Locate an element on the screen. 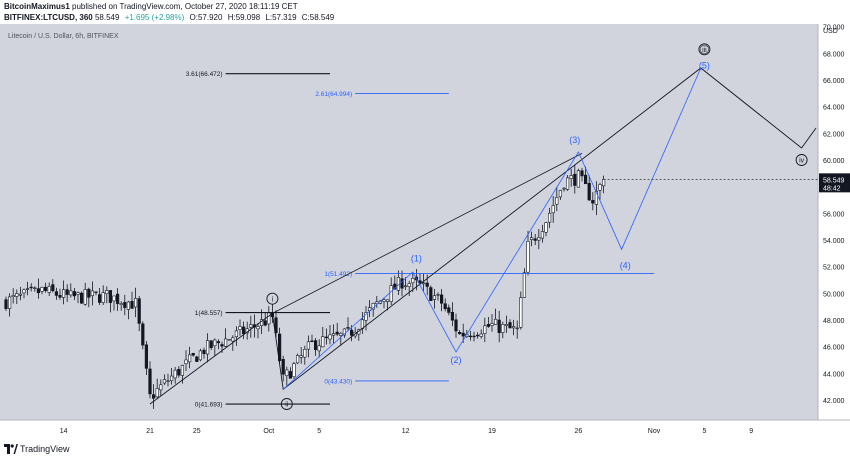  wave-label: (5) is located at coordinates (704, 65).